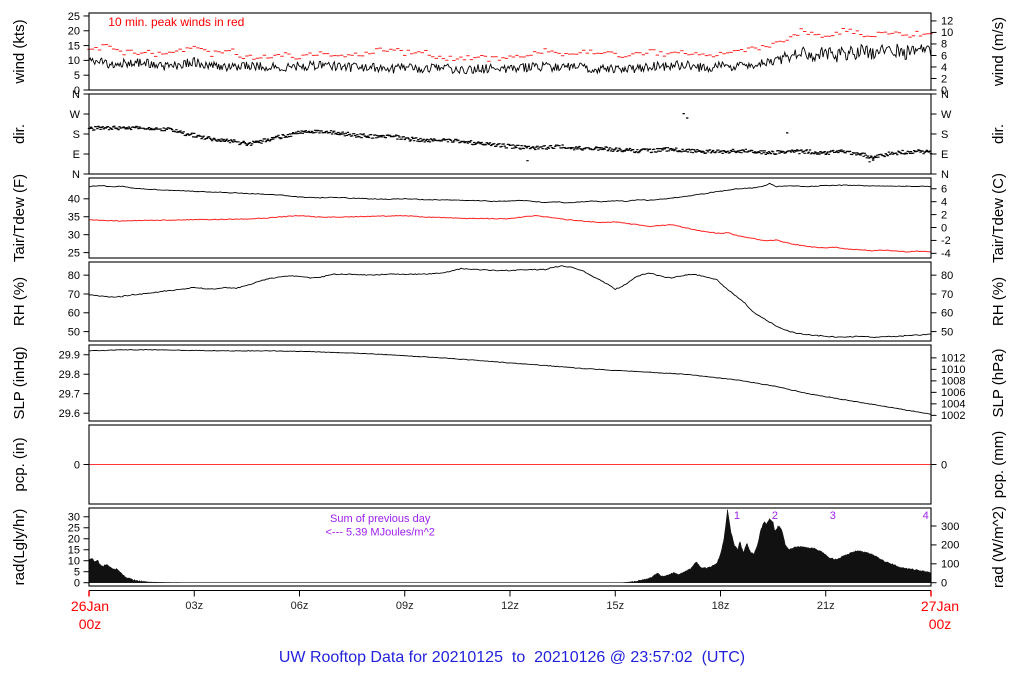 The height and width of the screenshot is (700, 1024). I want to click on axis-title-left: rad(Lgly/hr), so click(19, 547).